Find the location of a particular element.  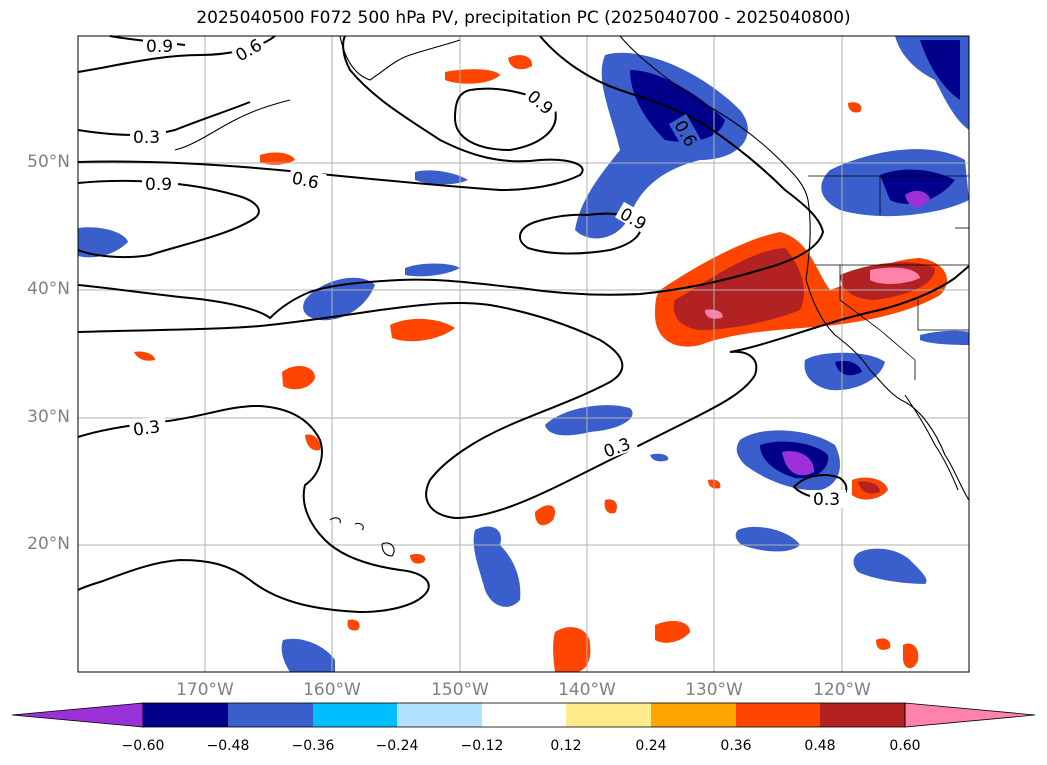

colorbar is located at coordinates (523, 715).